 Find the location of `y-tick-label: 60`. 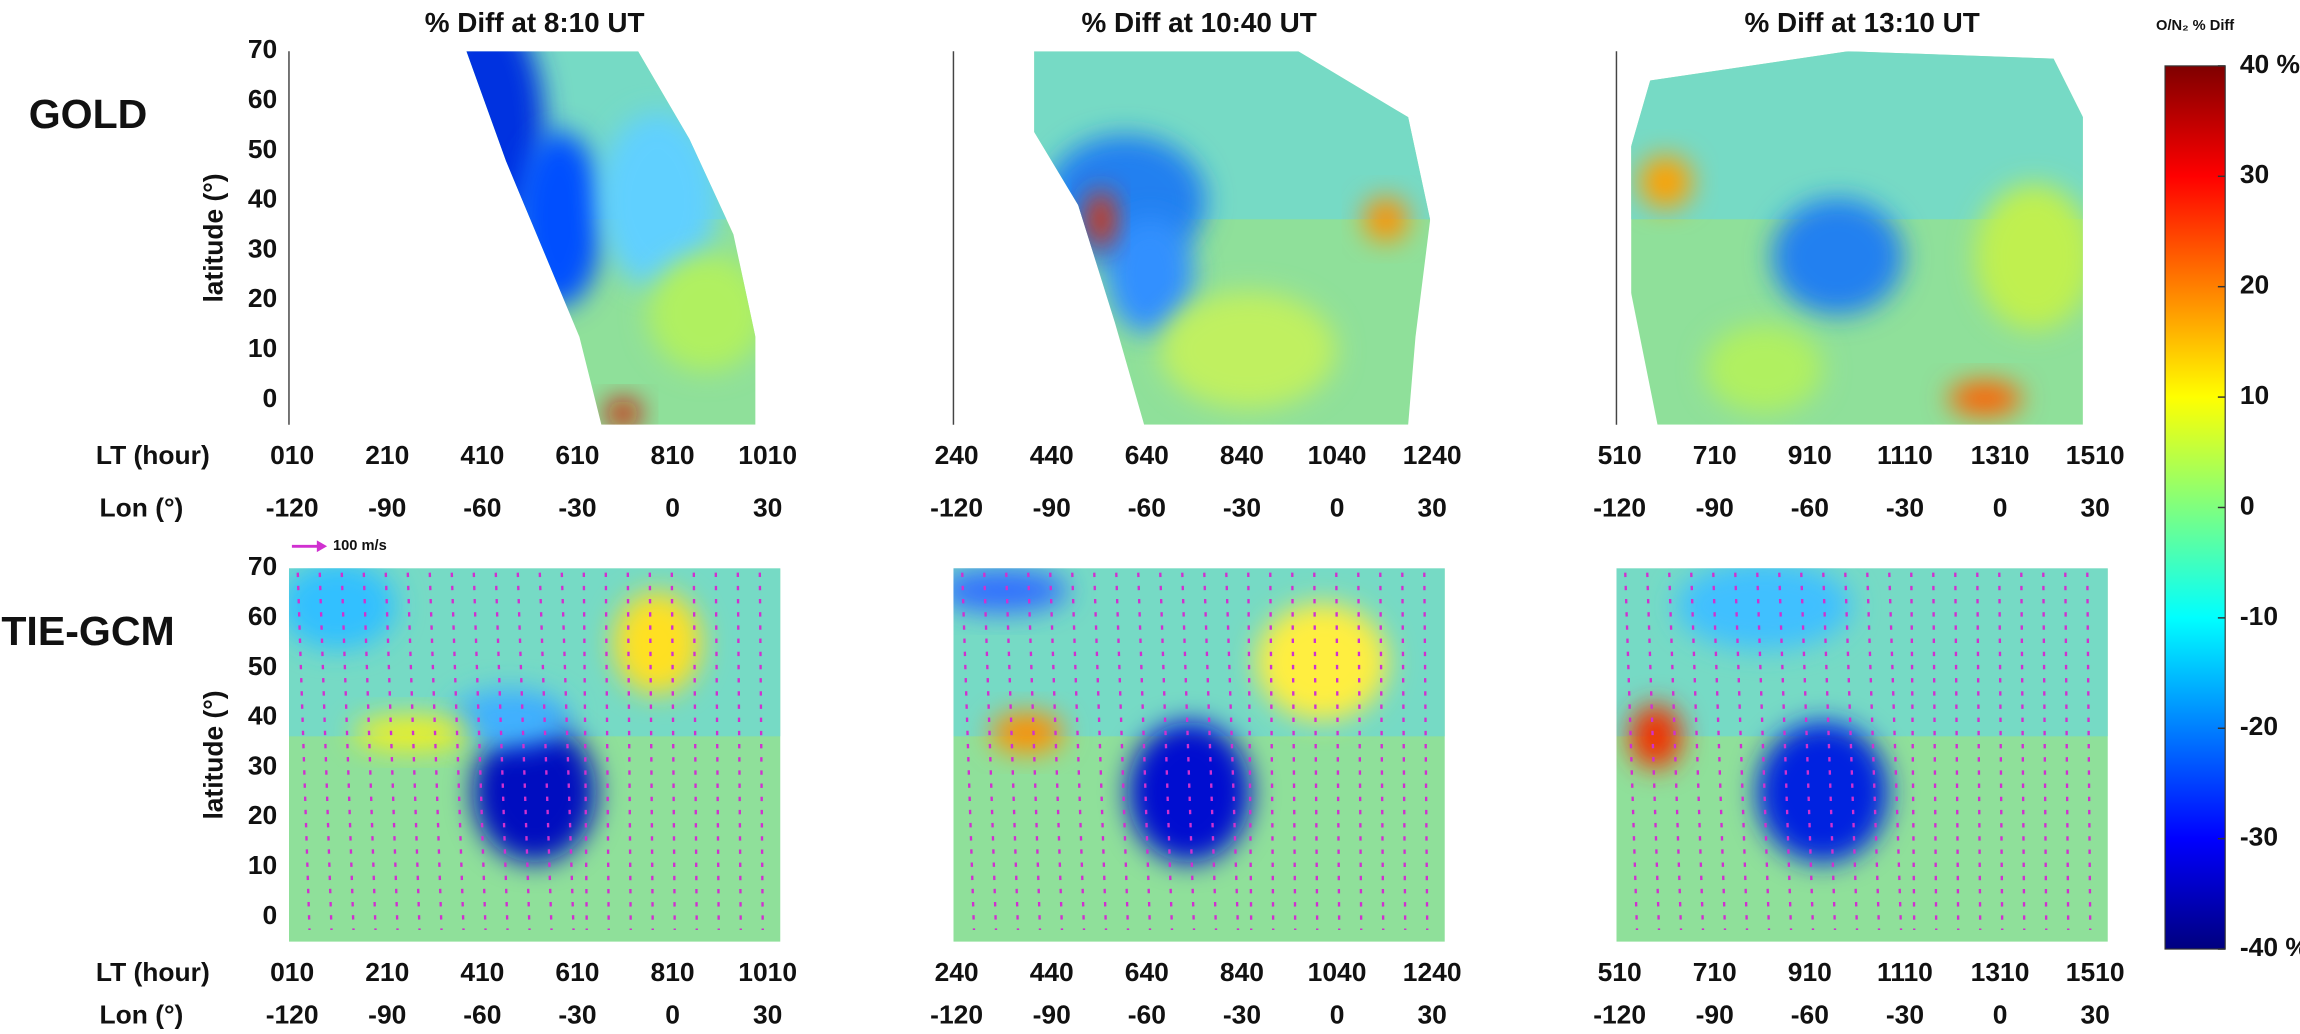

y-tick-label: 60 is located at coordinates (262, 99).